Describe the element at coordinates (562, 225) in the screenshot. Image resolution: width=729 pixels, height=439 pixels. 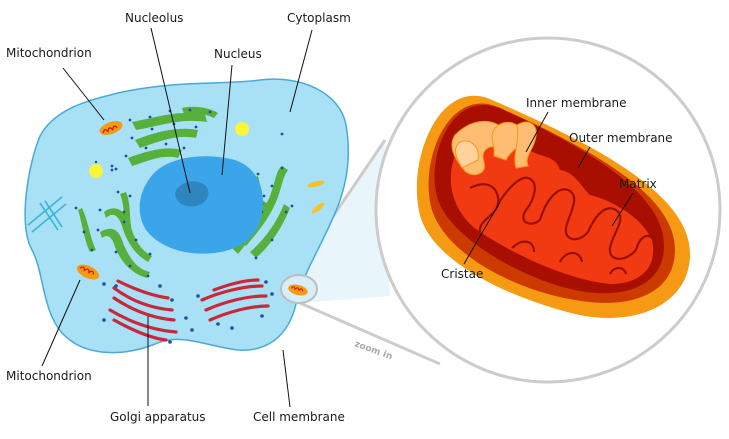
I see `cristae` at that location.